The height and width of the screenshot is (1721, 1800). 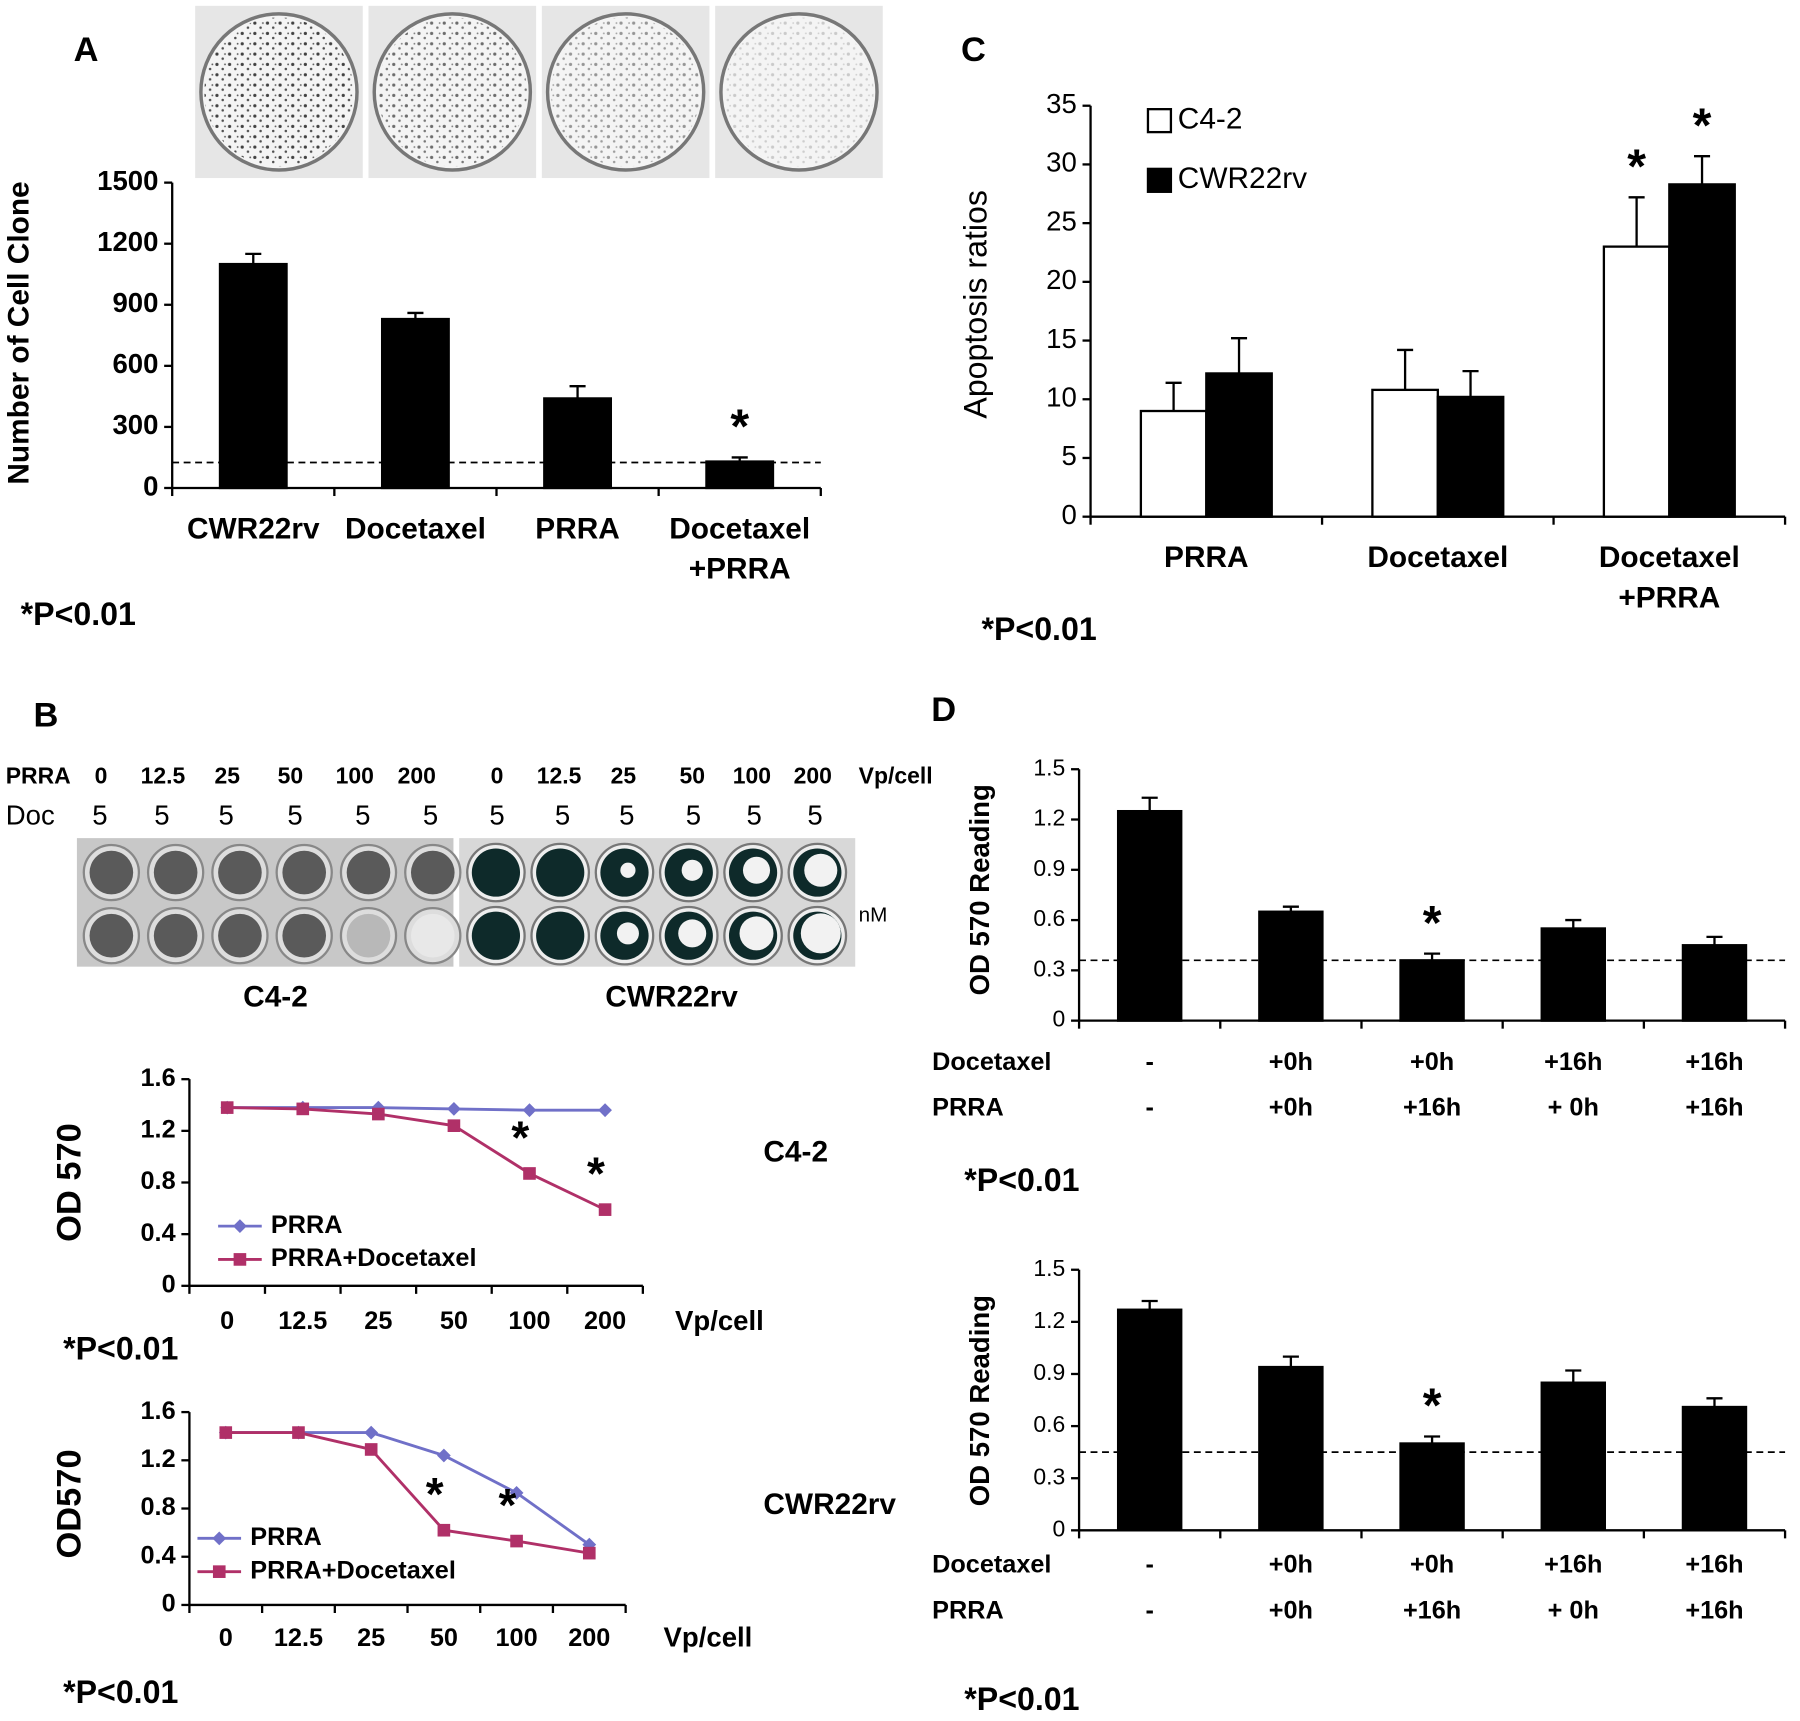 What do you see at coordinates (1061, 279) in the screenshot?
I see `y-tick-label: 20` at bounding box center [1061, 279].